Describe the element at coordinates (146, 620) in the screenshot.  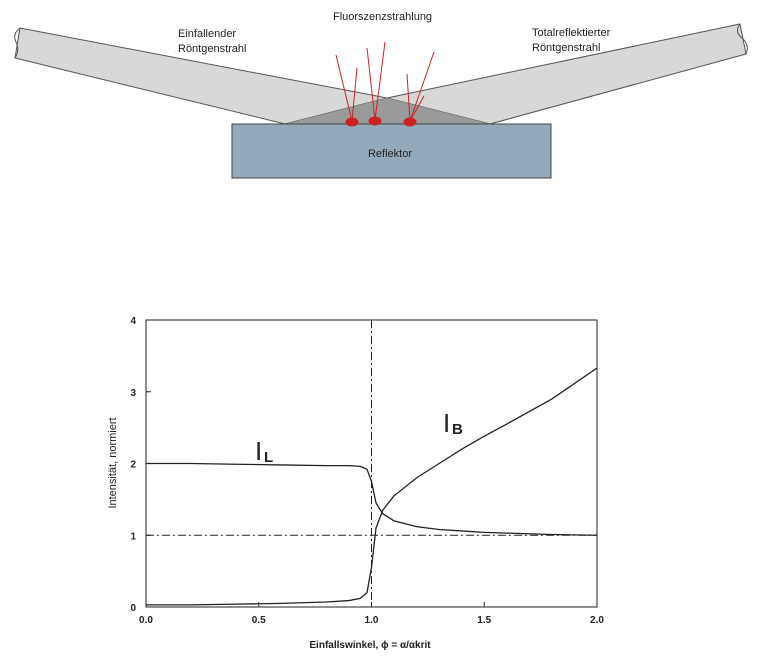
I see `x-tick-label: 0.0` at that location.